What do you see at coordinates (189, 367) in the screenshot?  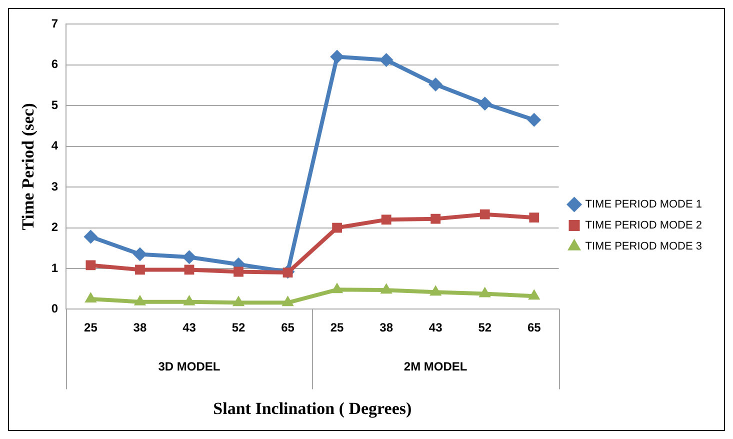 I see `text: 3D MODEL` at bounding box center [189, 367].